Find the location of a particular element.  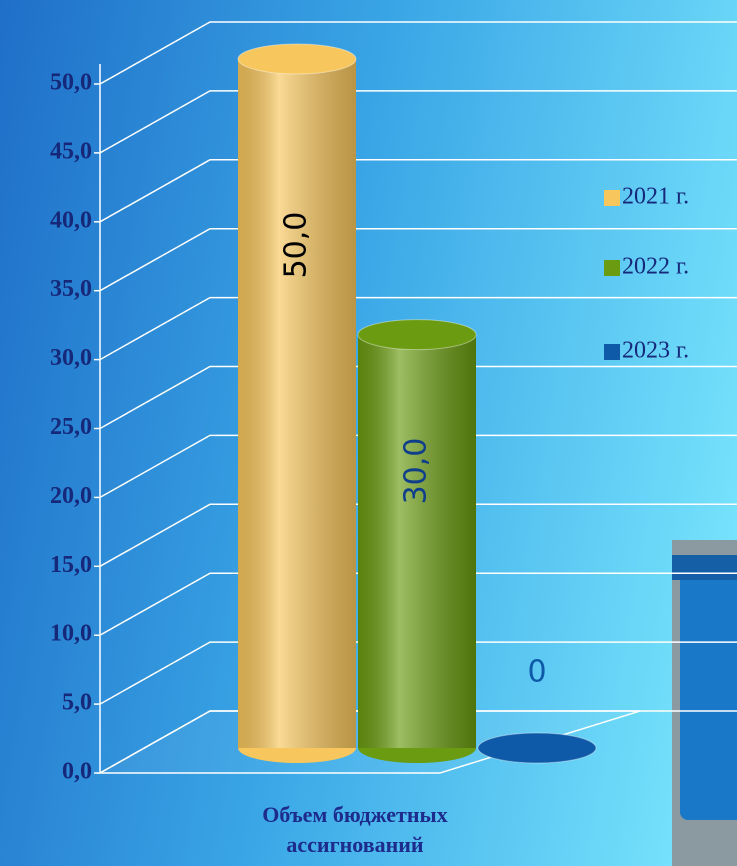

y-tick-label: 20,0 is located at coordinates (71, 496).